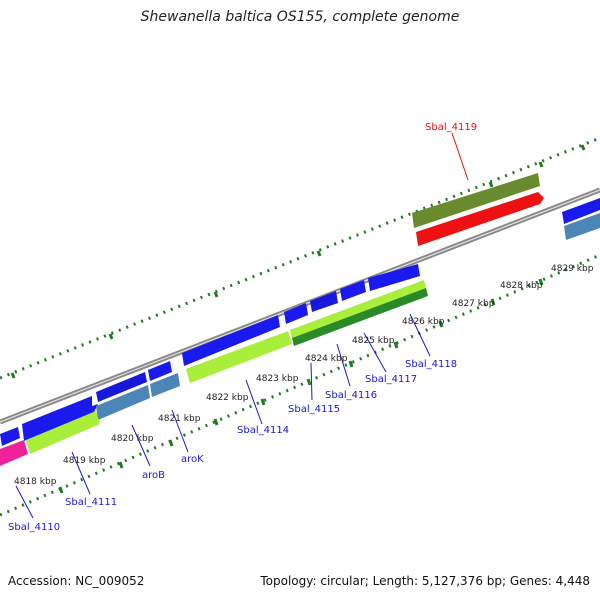 This screenshot has height=604, width=600. I want to click on gene-label-sbal-4116: Sbal_4116, so click(351, 395).